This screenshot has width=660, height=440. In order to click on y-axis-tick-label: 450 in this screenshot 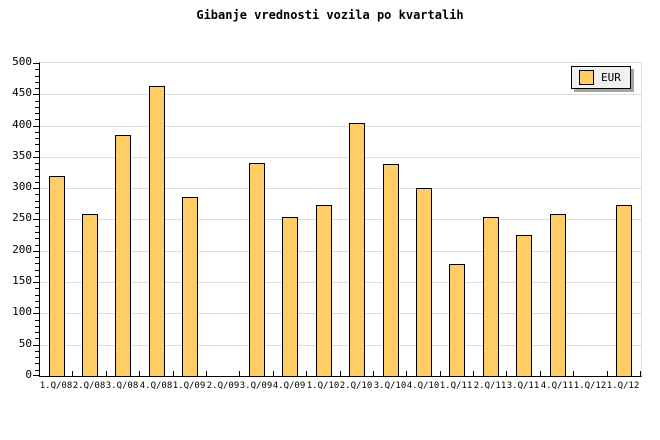, I will do `click(22, 92)`.